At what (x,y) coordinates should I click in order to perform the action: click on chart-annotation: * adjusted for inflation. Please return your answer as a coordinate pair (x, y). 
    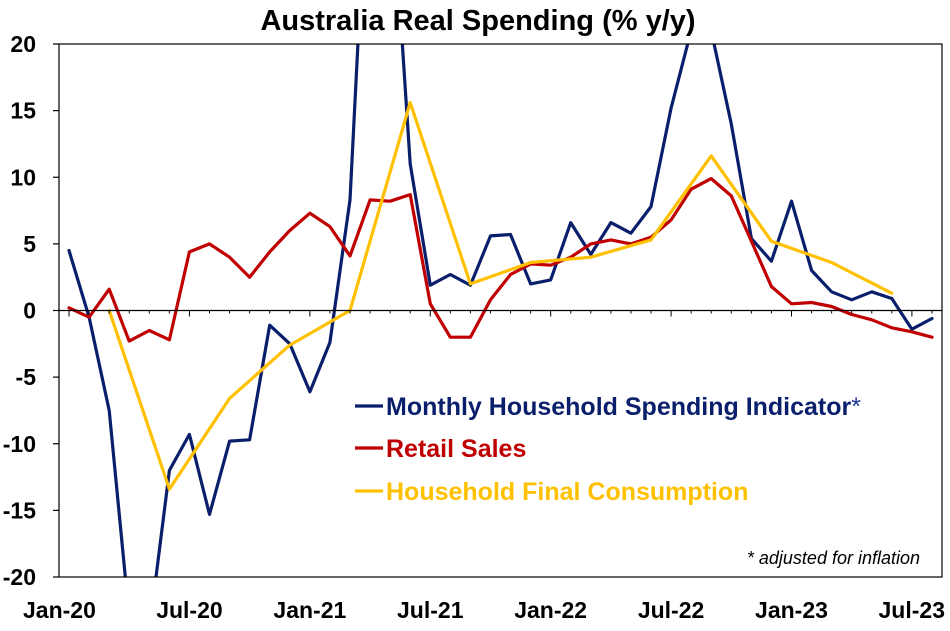
    Looking at the image, I should click on (833, 558).